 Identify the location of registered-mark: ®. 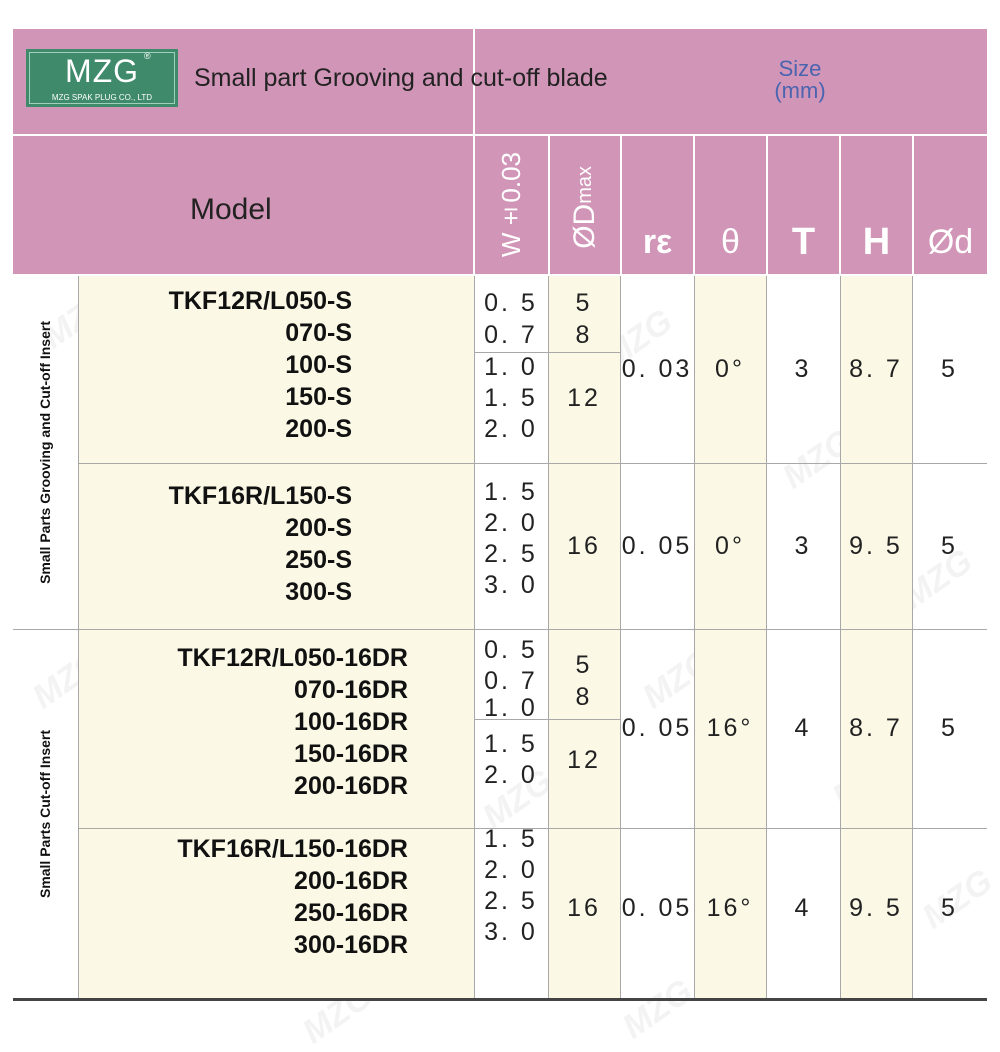
(147, 56).